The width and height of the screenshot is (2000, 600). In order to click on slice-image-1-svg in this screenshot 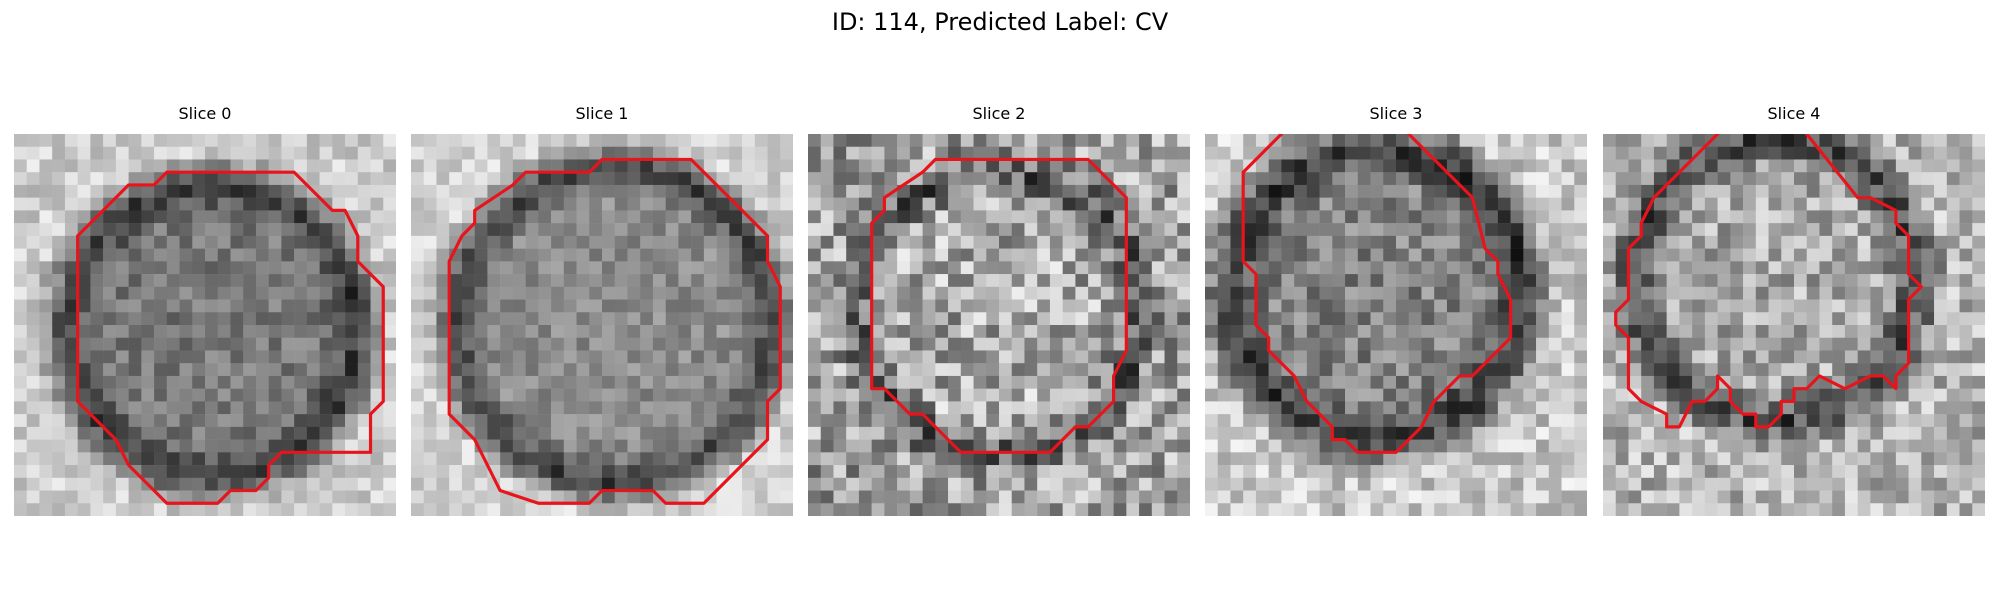, I will do `click(602, 325)`.